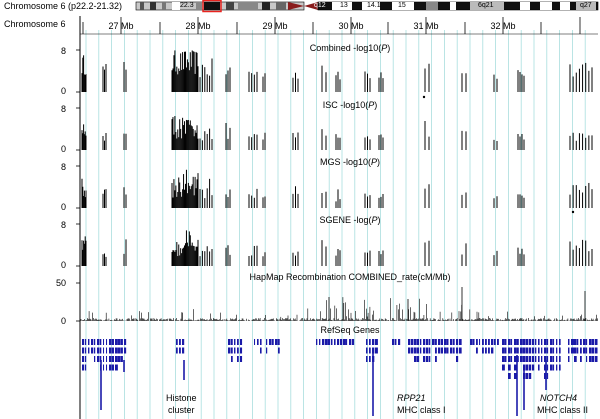  What do you see at coordinates (275, 26) in the screenshot?
I see `tick-29mb: 29 Mb` at bounding box center [275, 26].